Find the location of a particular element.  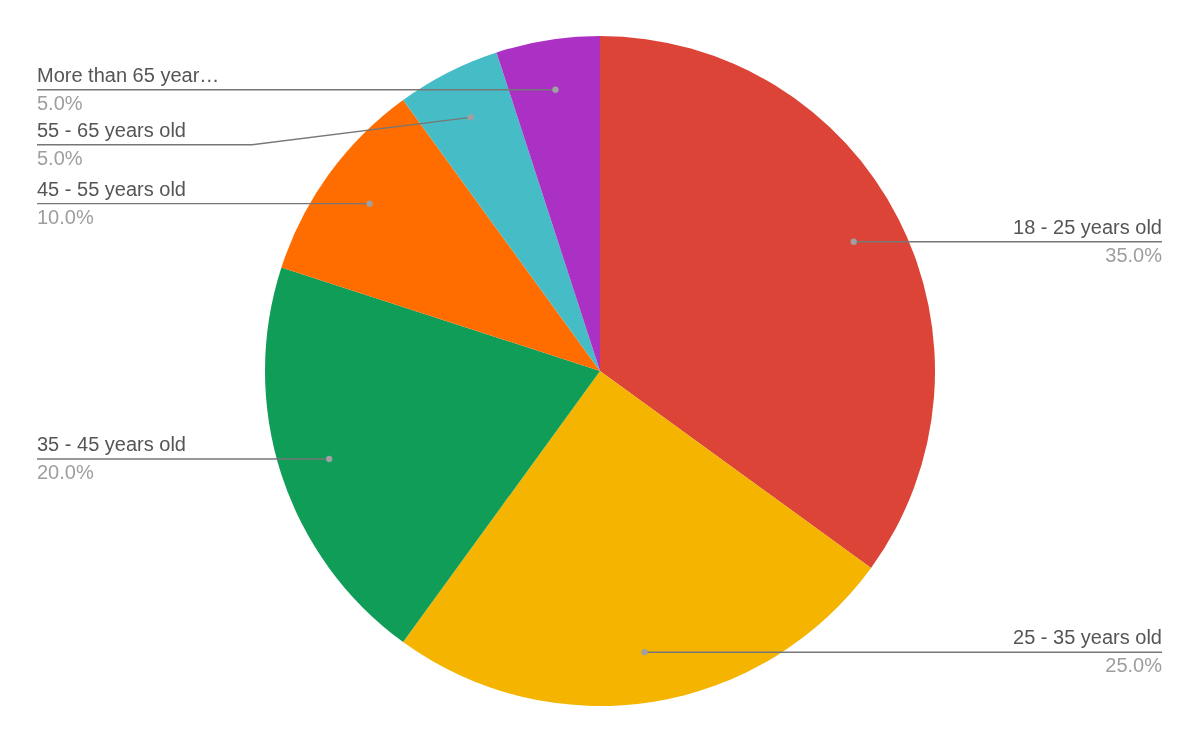

data-label: 20.0% is located at coordinates (65, 471).